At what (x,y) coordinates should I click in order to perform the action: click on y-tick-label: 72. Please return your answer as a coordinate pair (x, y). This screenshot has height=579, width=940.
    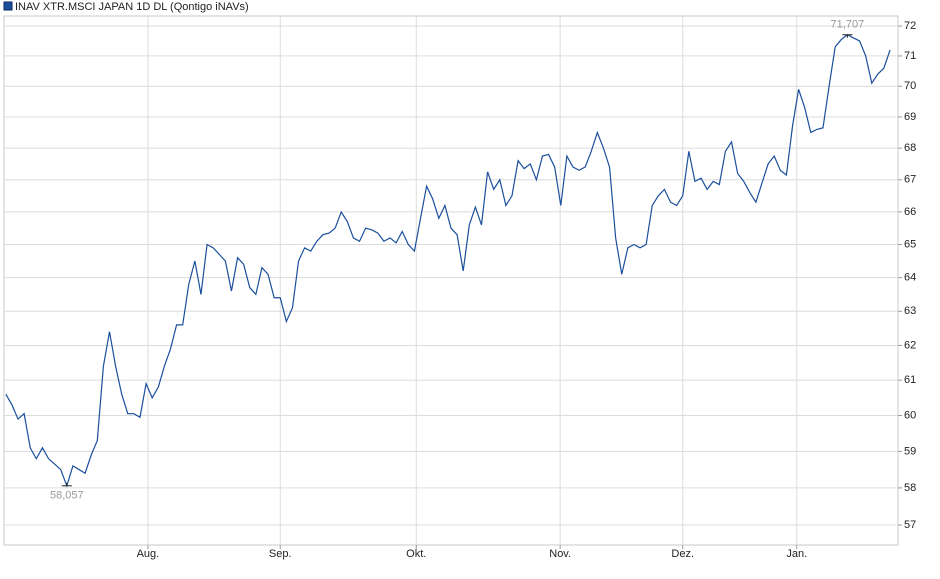
    Looking at the image, I should click on (910, 26).